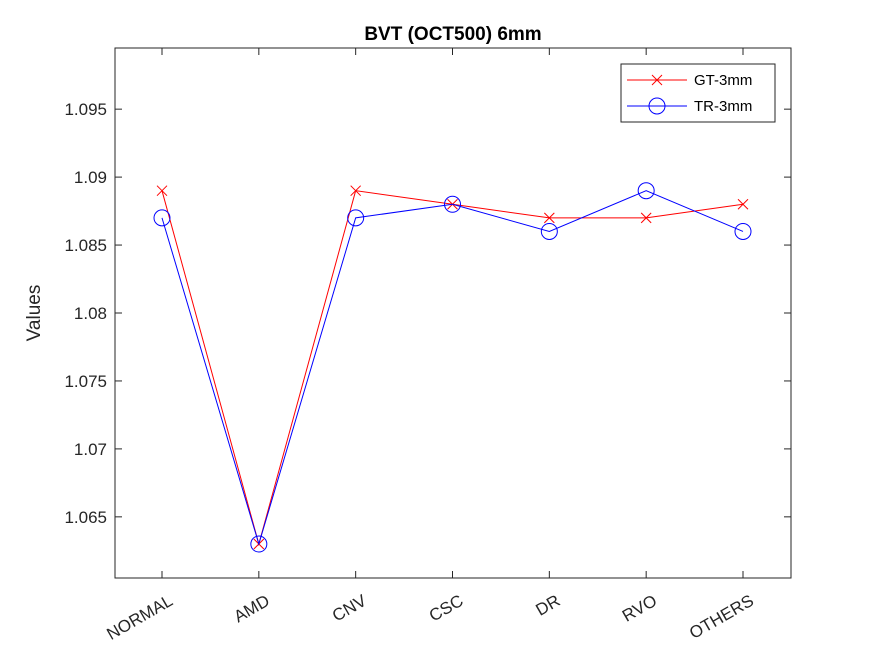 The image size is (875, 656). What do you see at coordinates (689, 106) in the screenshot?
I see `legend-item: TR-3mm` at bounding box center [689, 106].